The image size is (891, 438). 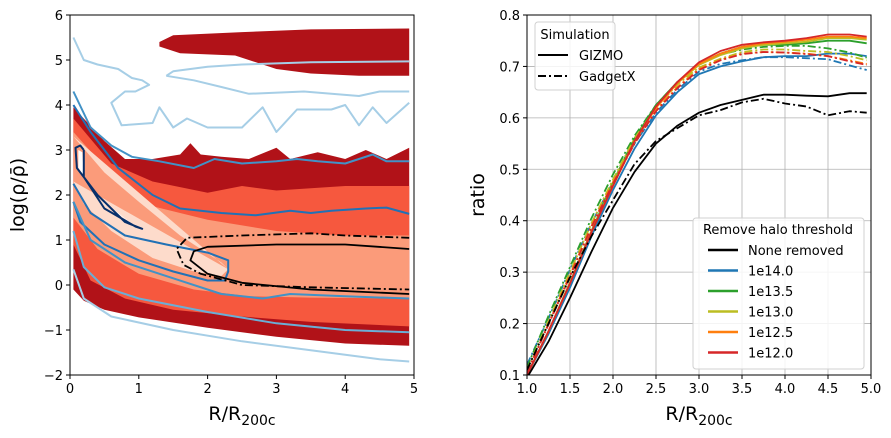 I want to click on y-tick-label: 0.3, so click(x=509, y=273).